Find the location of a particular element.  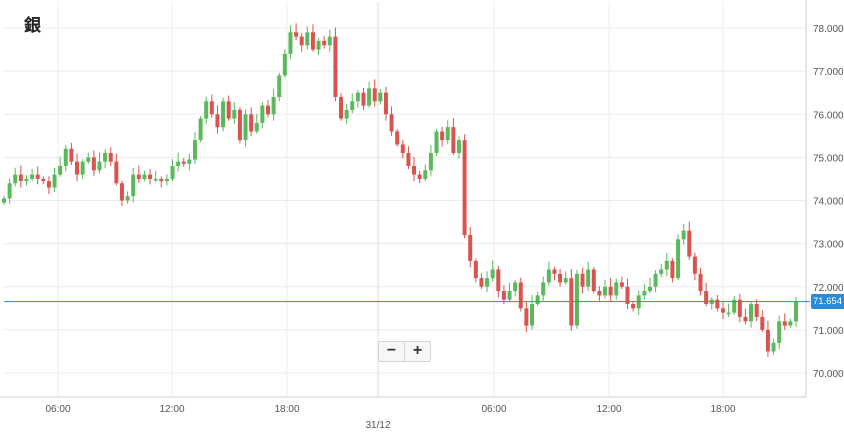

zoom-controls: − + is located at coordinates (404, 351).